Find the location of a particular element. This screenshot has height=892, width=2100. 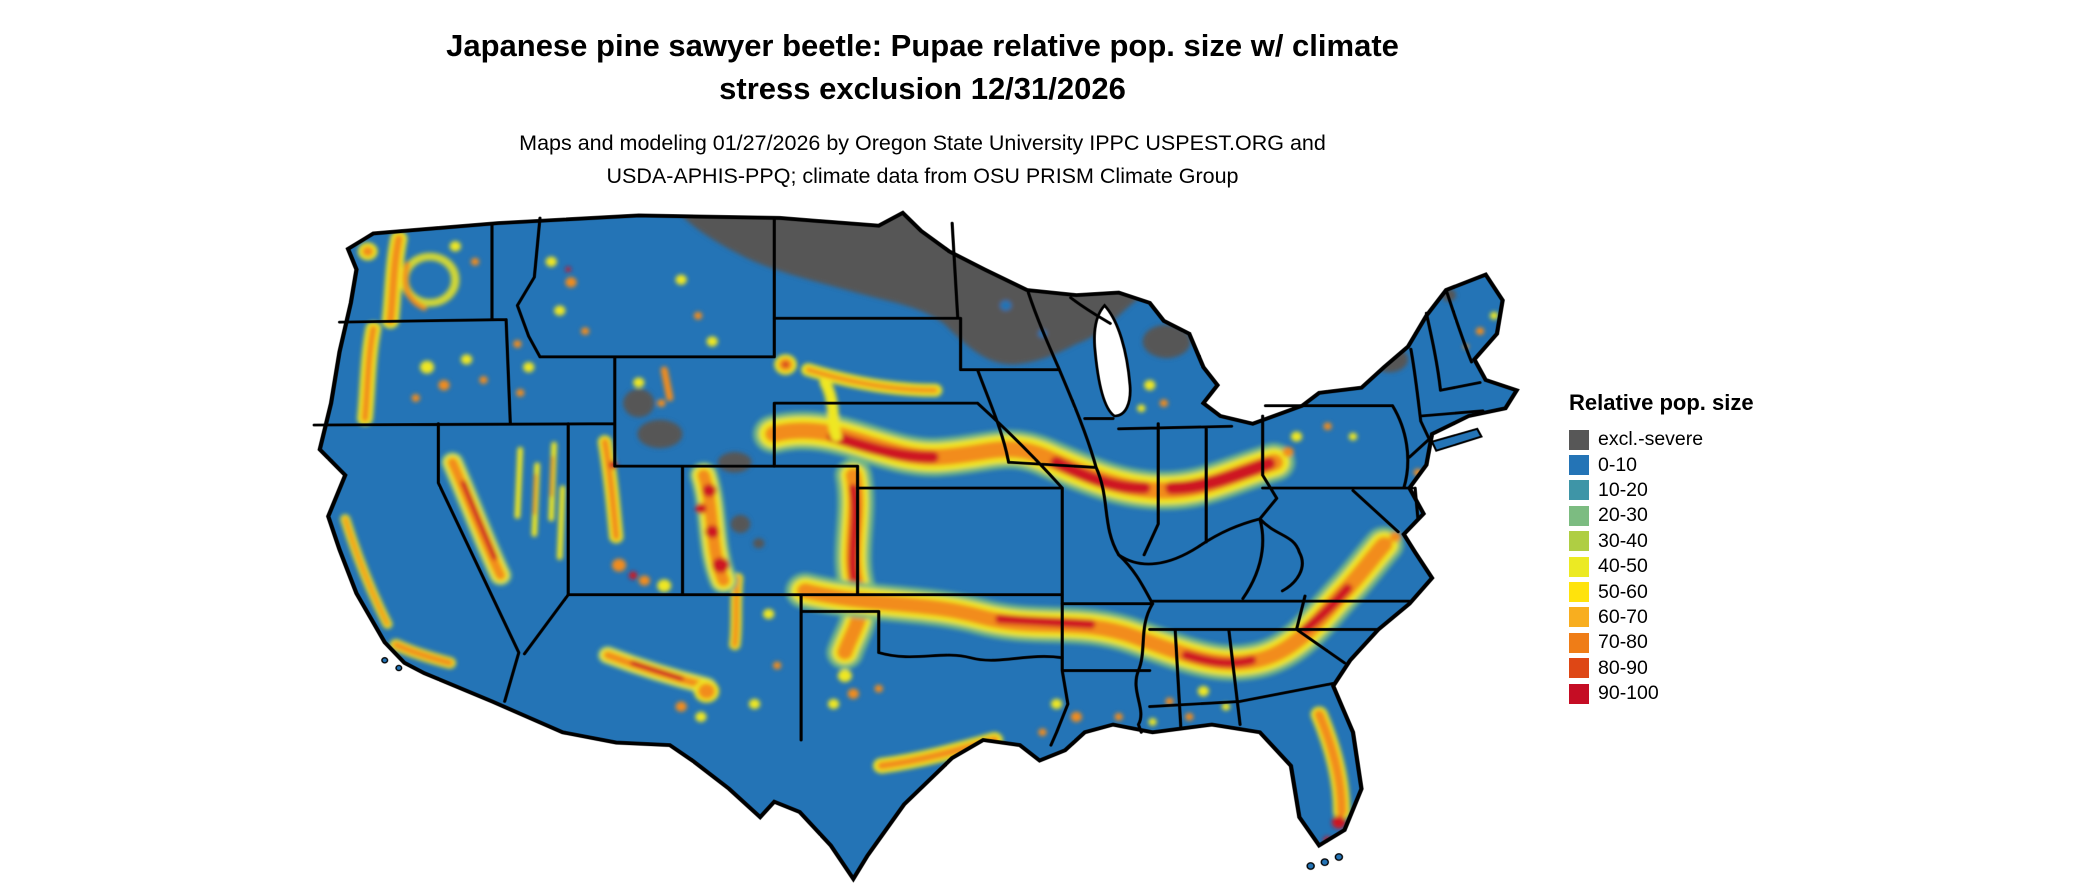

legend-title: Relative pop. size is located at coordinates (1661, 402).